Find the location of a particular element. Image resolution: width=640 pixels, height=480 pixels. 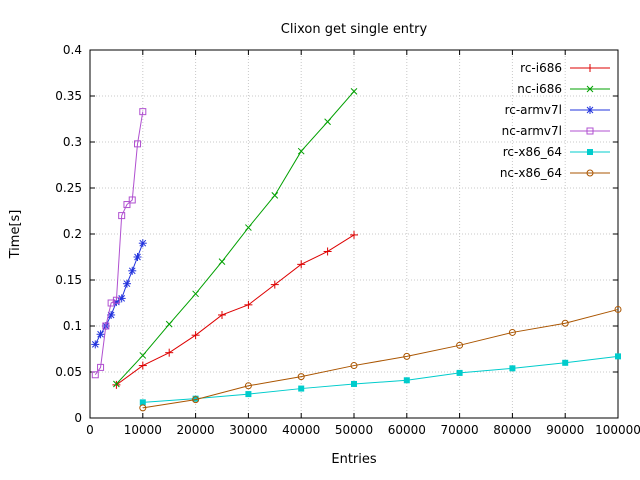

x-tick-label: 20000 is located at coordinates (196, 430).